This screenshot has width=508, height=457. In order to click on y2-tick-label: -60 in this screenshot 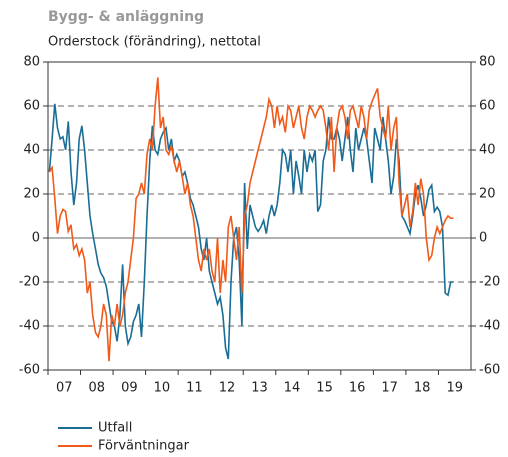, I will do `click(489, 370)`.